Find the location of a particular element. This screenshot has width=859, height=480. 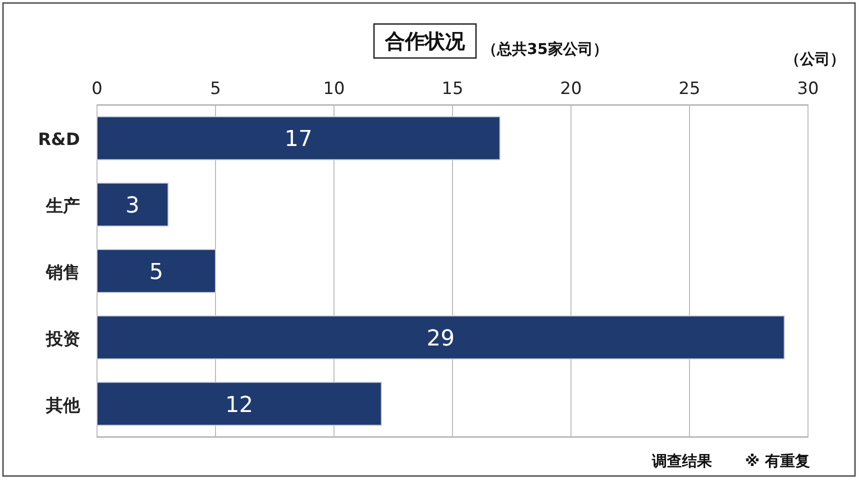

chart-subtitle: （总共35家公司） is located at coordinates (545, 49).